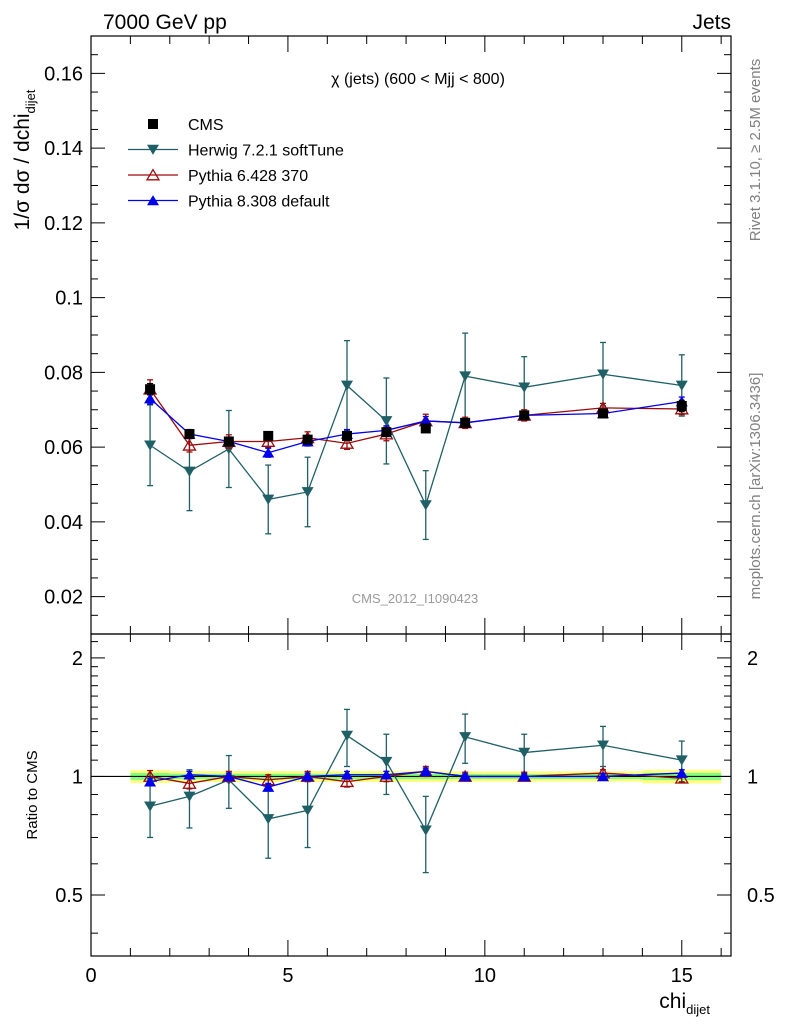  I want to click on x-tick-label: 15, so click(682, 976).